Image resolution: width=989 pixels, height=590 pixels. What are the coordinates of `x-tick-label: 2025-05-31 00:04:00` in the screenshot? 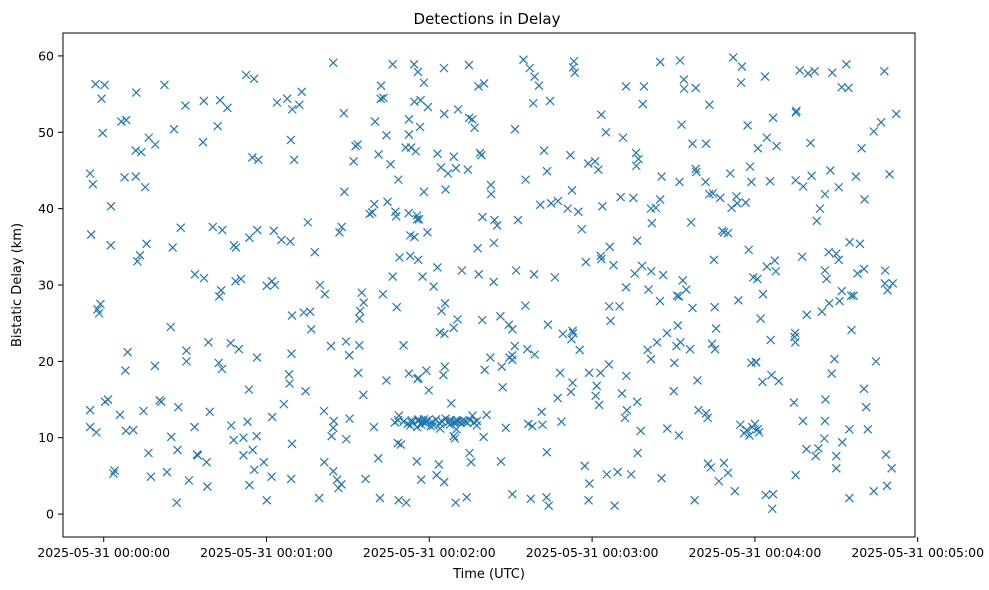 It's located at (755, 552).